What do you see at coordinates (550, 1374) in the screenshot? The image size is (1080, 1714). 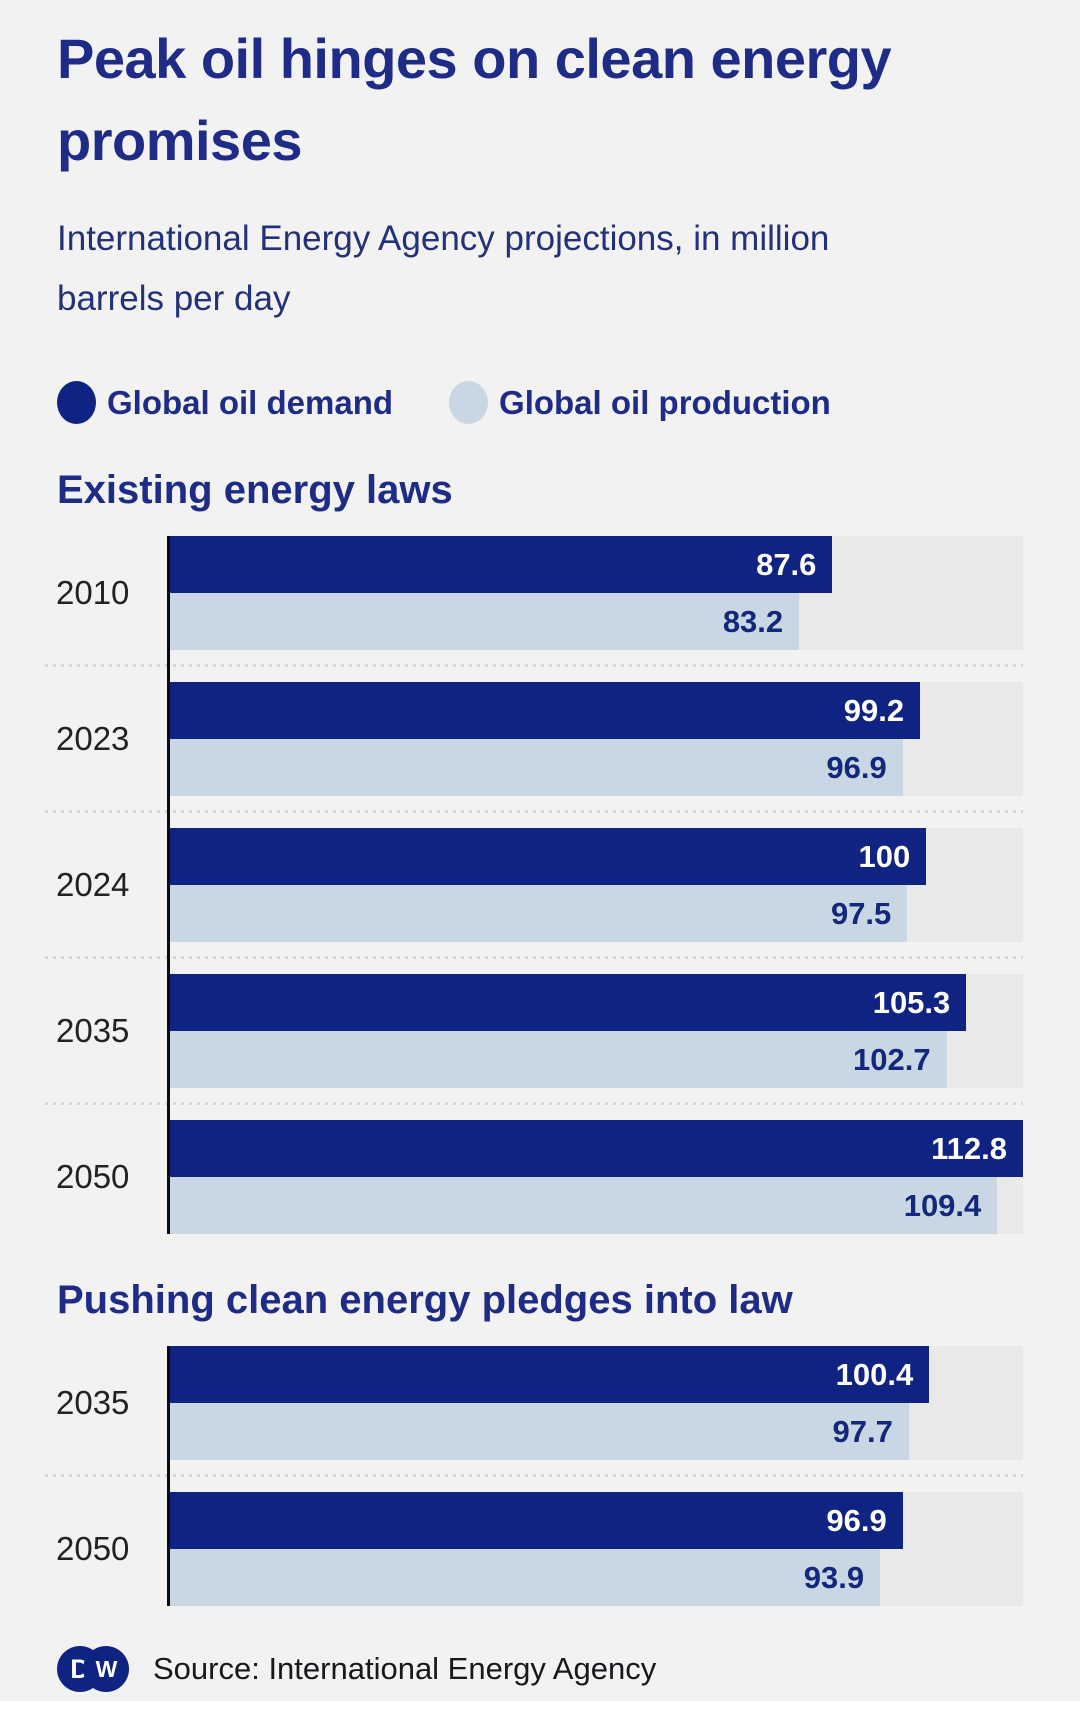 I see `demand-bar-2035: 100.4` at bounding box center [550, 1374].